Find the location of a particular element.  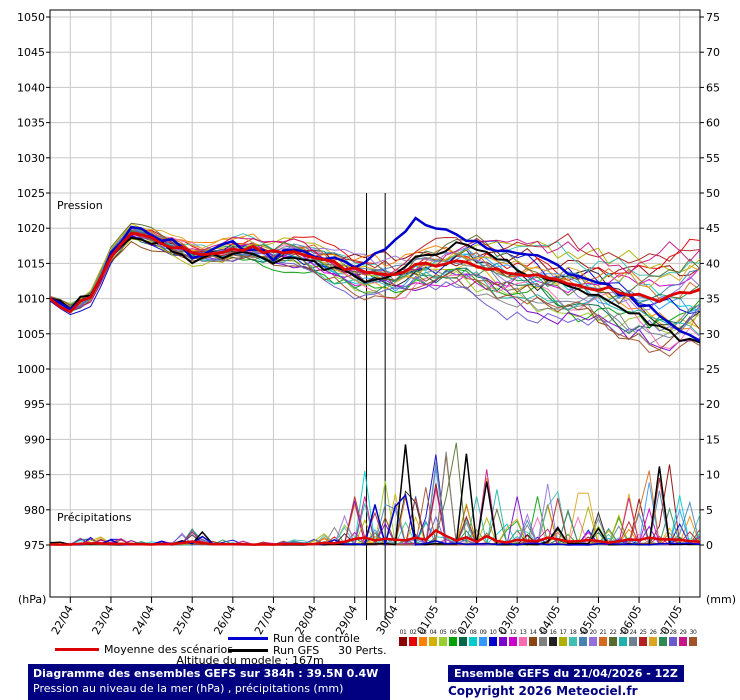

member-key-item: 11 is located at coordinates (503, 637).